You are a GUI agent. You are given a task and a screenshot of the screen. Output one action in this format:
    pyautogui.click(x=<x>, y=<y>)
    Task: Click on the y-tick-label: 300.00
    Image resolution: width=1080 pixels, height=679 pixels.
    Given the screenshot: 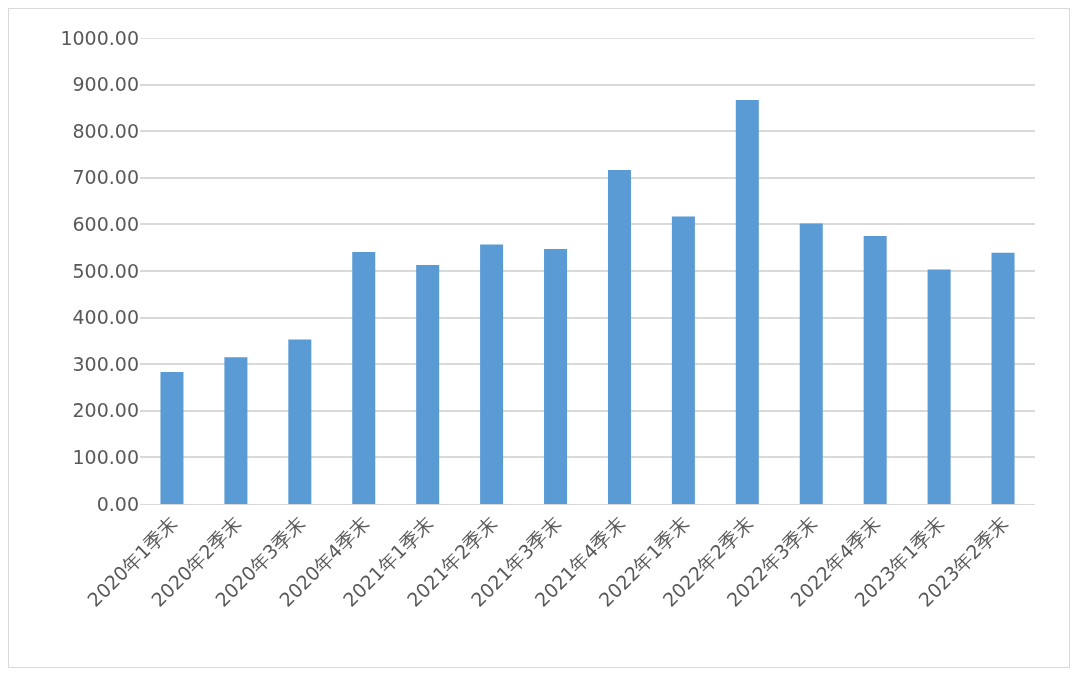 What is the action you would take?
    pyautogui.click(x=105, y=363)
    